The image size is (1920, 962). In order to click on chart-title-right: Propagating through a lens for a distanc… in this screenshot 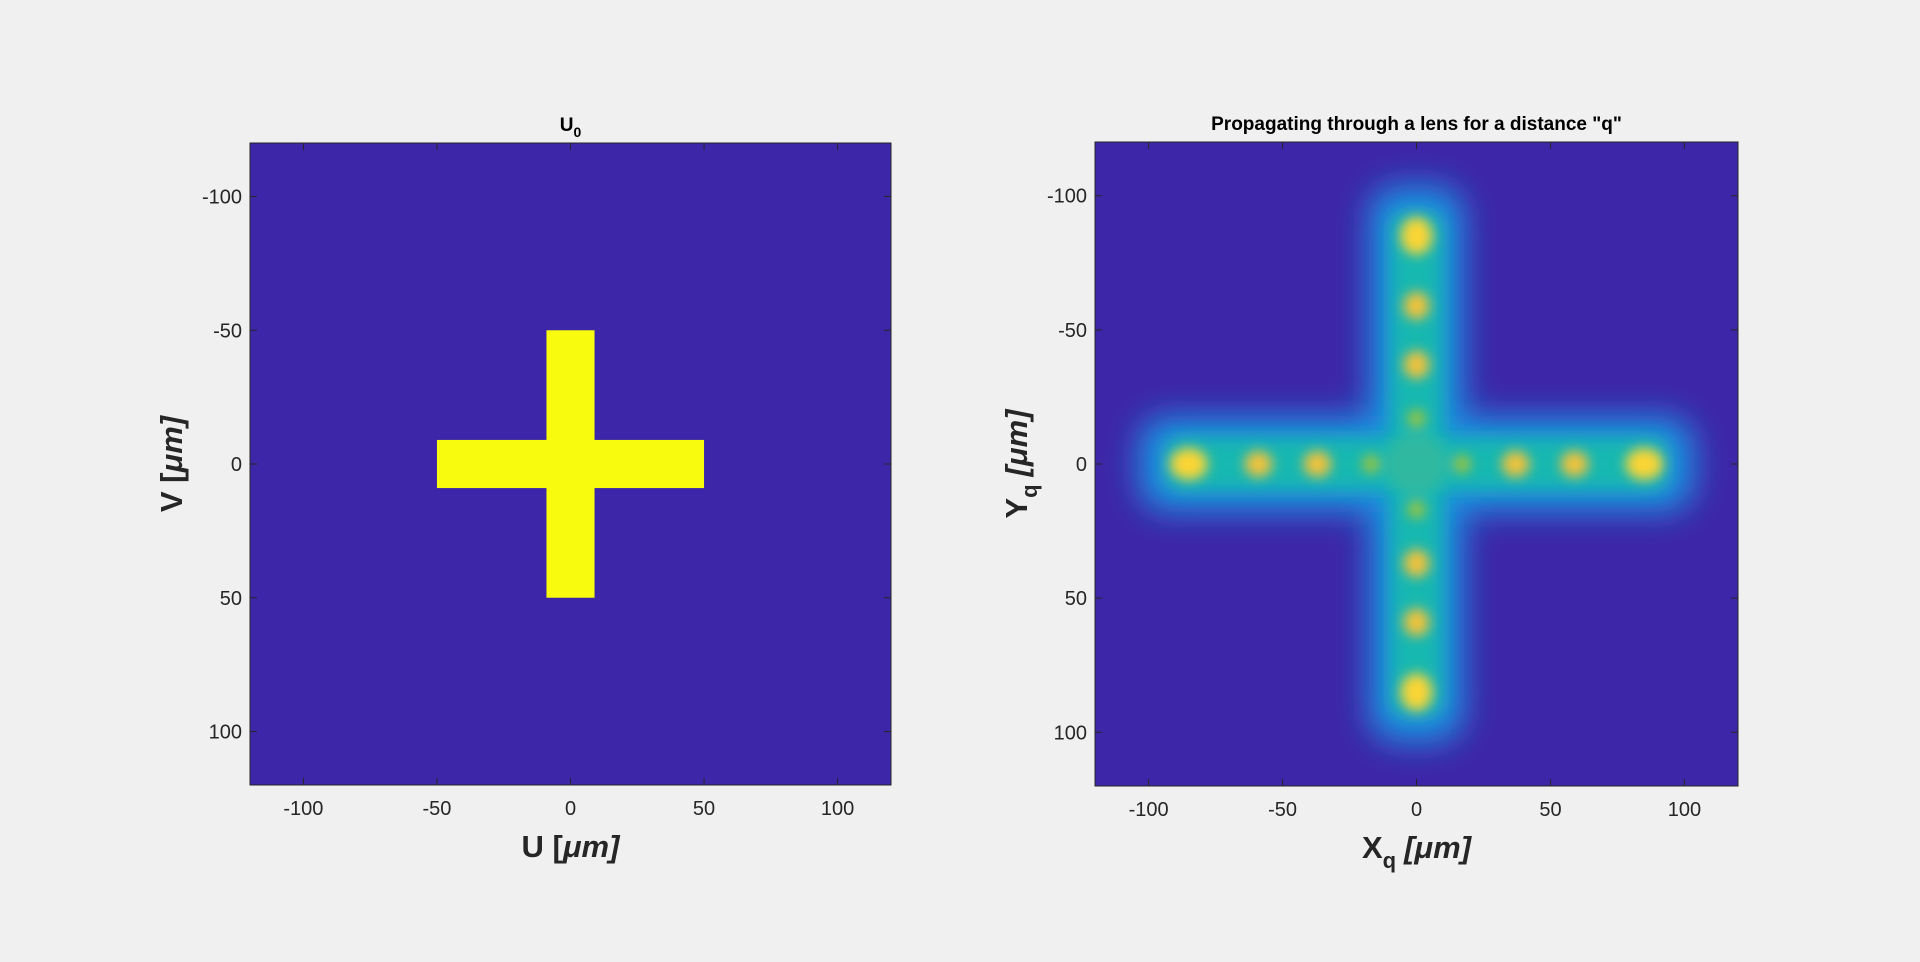, I will do `click(1416, 124)`.